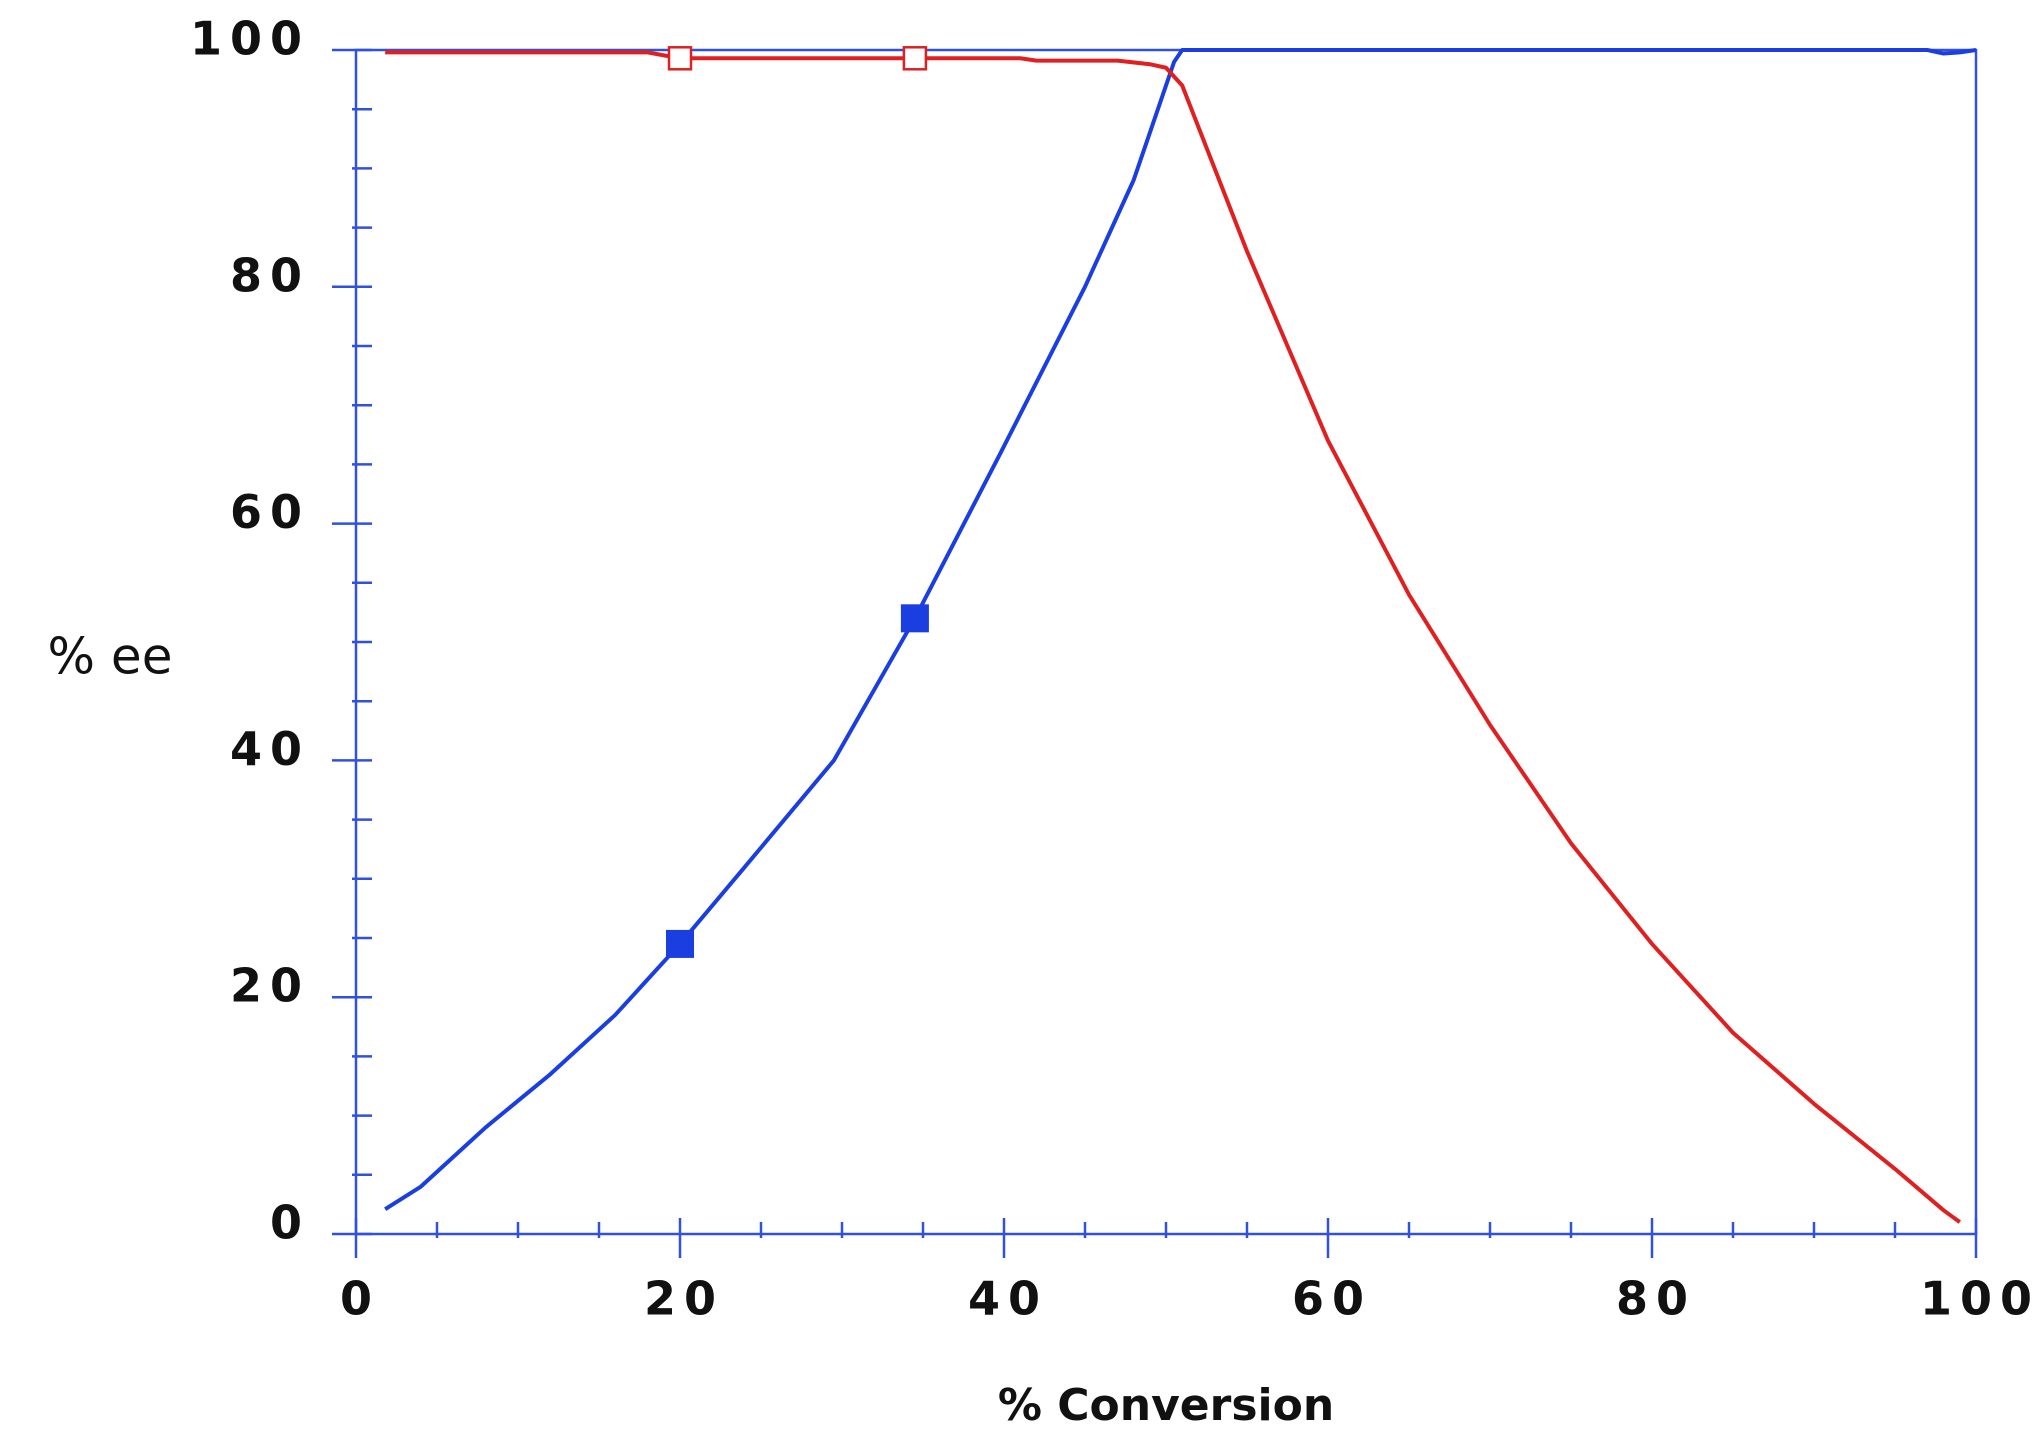  What do you see at coordinates (110, 657) in the screenshot?
I see `y-axis-label: % ee` at bounding box center [110, 657].